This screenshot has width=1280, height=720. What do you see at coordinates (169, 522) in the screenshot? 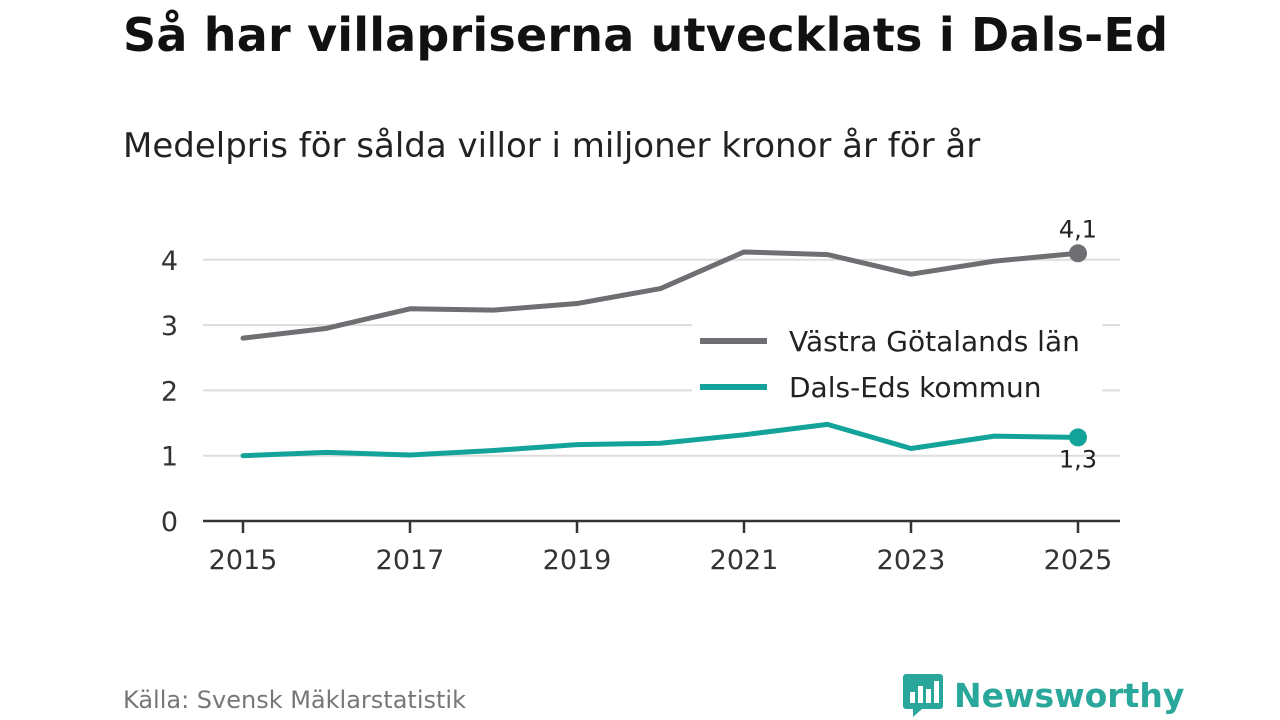
I see `y-tick-label-0: 0` at bounding box center [169, 522].